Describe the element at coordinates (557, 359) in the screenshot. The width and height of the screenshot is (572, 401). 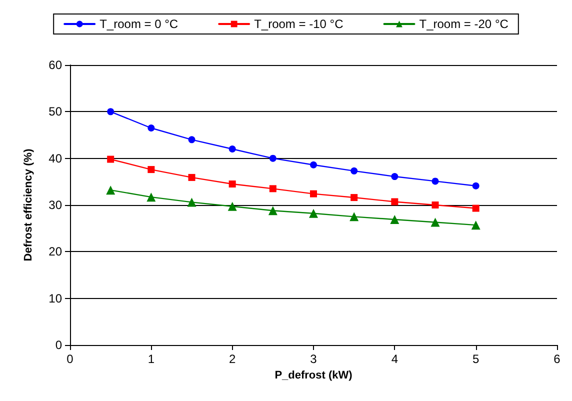
I see `x-tick-label: 6` at that location.